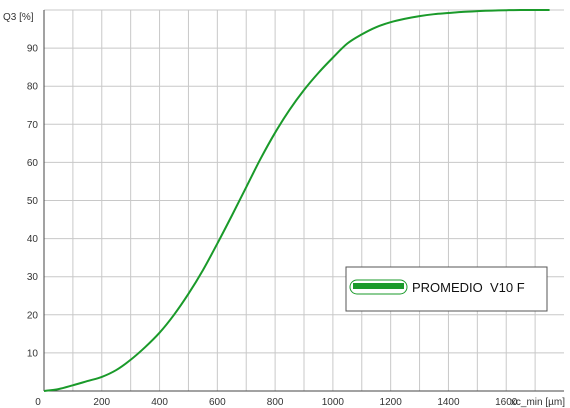 The image size is (570, 408). Describe the element at coordinates (33, 125) in the screenshot. I see `y-tick-label: 70` at that location.